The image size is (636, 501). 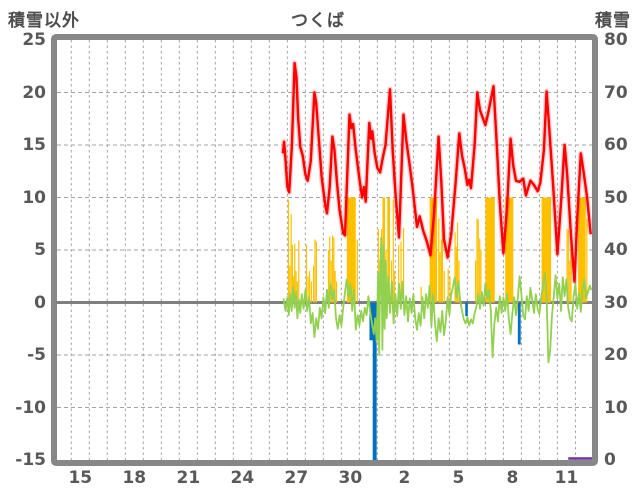 What do you see at coordinates (616, 145) in the screenshot?
I see `right-axis-tick-label: 60` at bounding box center [616, 145].